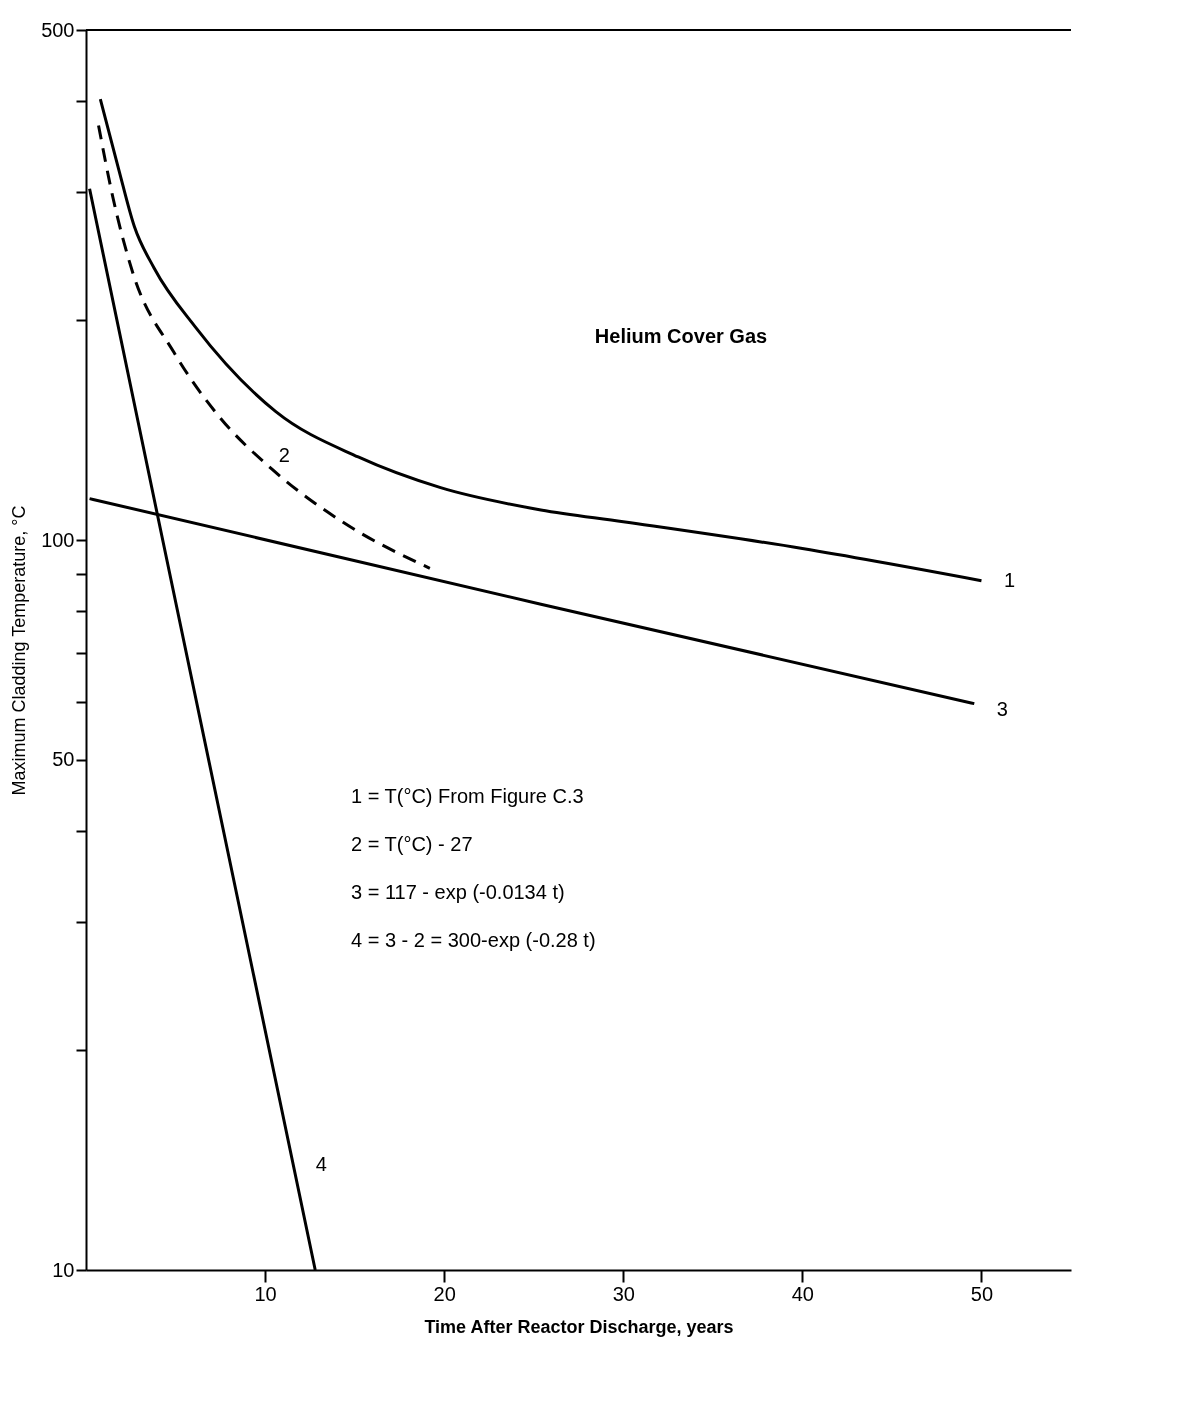  I want to click on x-tick-label: 20, so click(444, 1293).